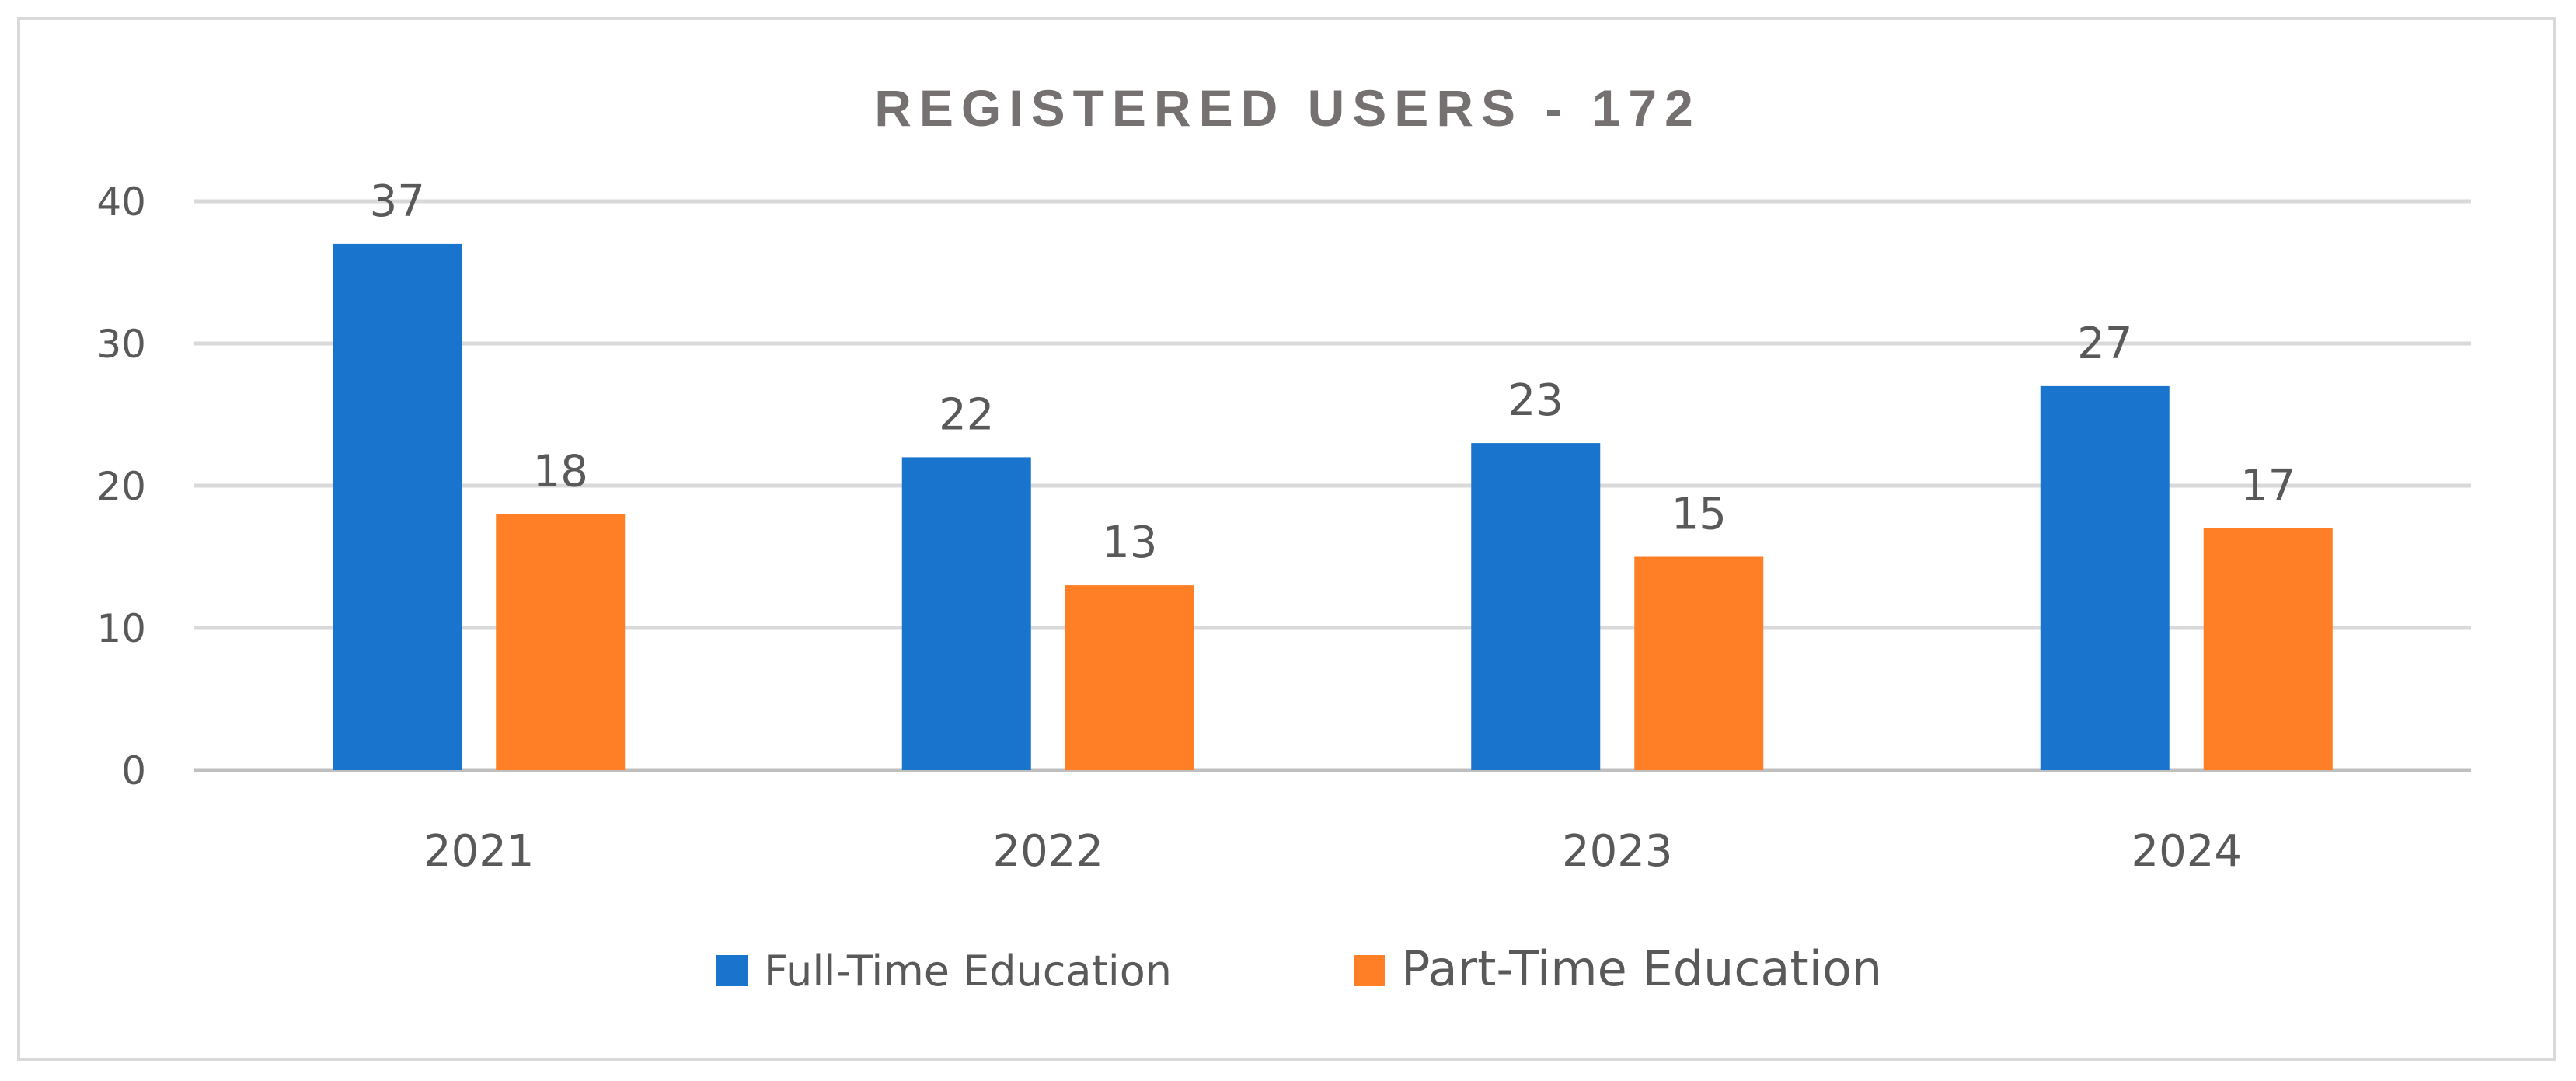  I want to click on bar-full-time-education-2022, so click(966, 613).